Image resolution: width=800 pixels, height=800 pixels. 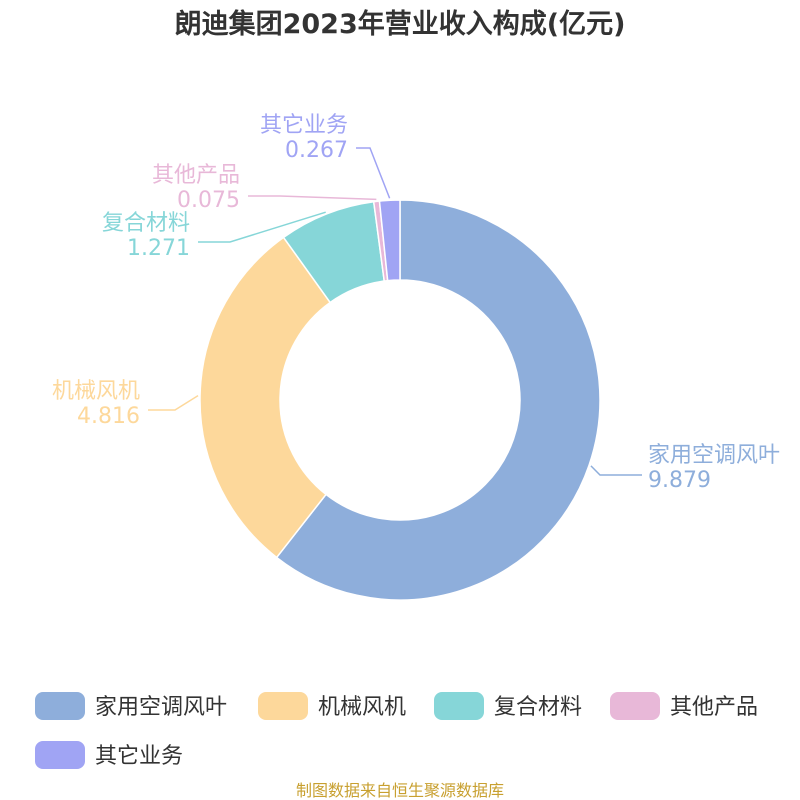 What do you see at coordinates (538, 707) in the screenshot?
I see `legend-label: 复合材料` at bounding box center [538, 707].